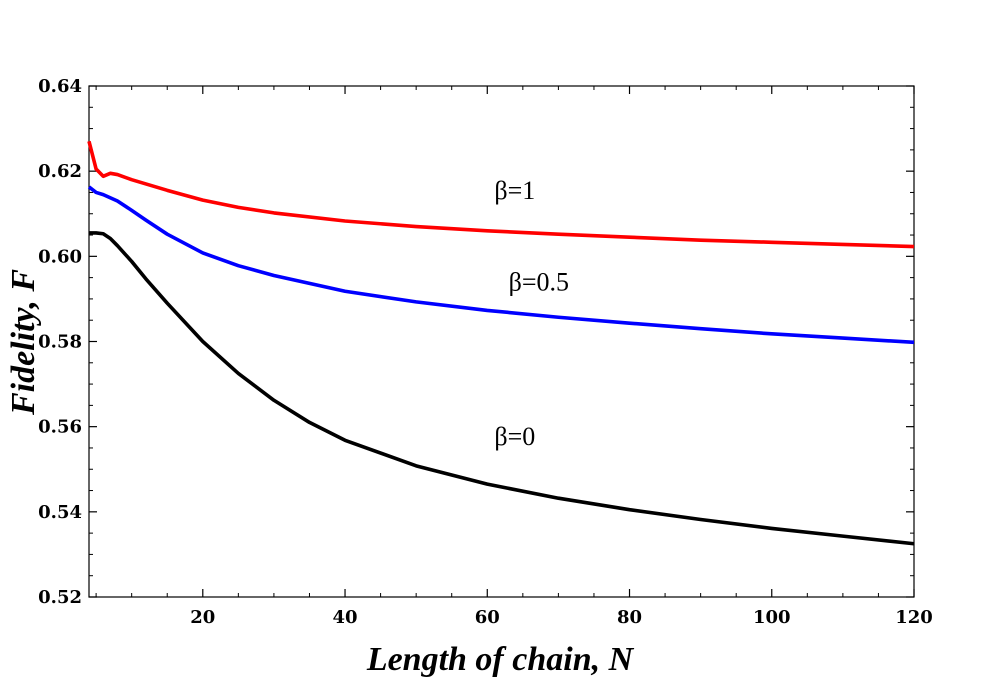  Describe the element at coordinates (539, 281) in the screenshot. I see `curve-label: β=0.5` at that location.